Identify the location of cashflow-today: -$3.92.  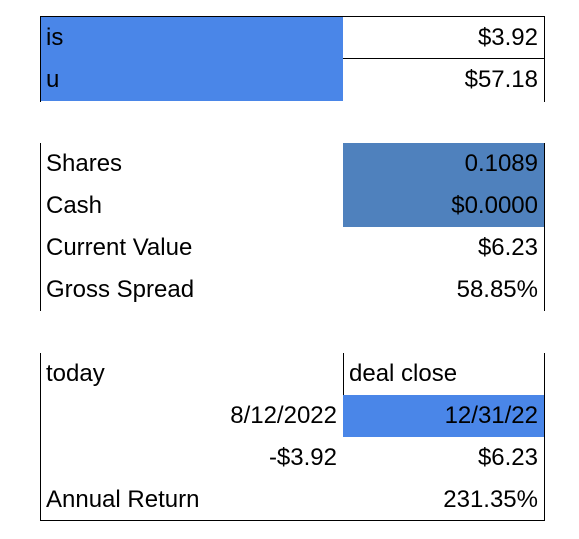
(302, 457).